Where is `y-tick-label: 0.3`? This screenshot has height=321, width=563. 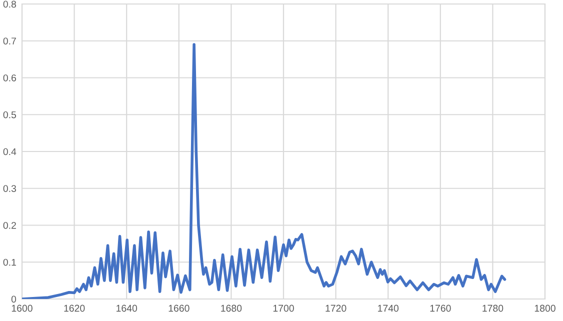
y-tick-label: 0.3 is located at coordinates (9, 188).